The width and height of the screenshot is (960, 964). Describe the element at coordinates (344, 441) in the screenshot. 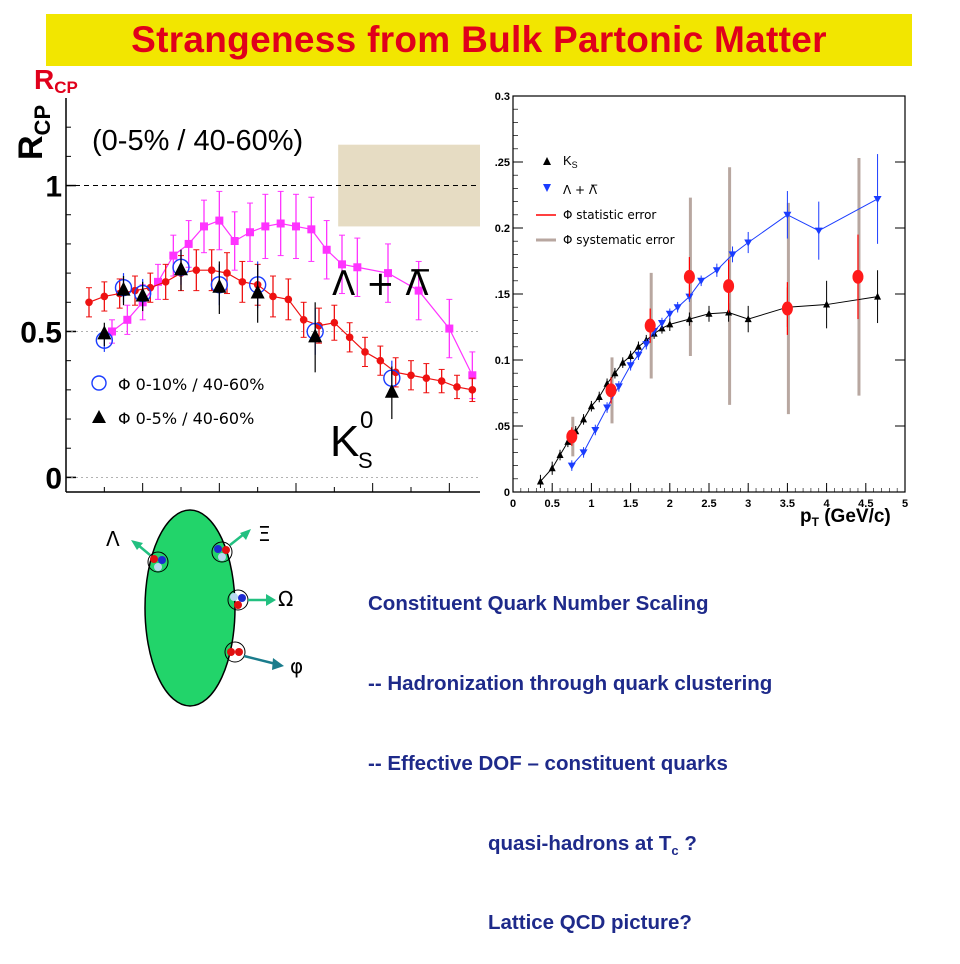

I see `k0s-label: K` at that location.